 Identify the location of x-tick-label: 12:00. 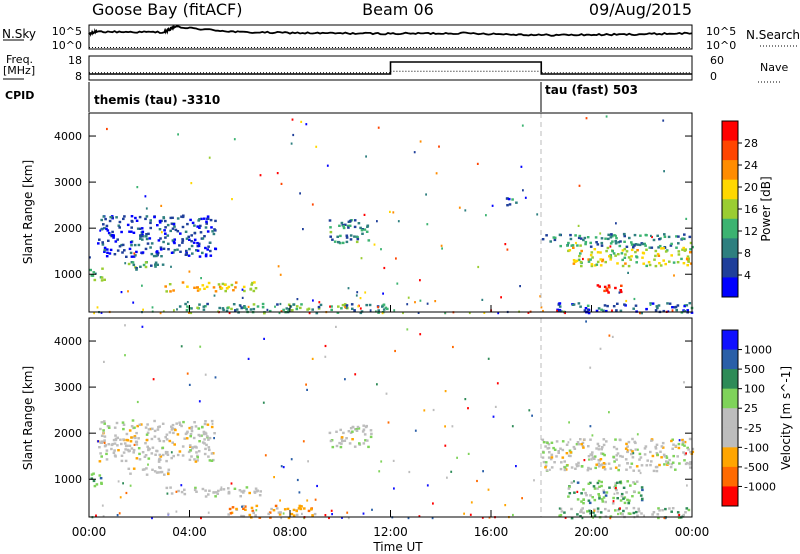
(390, 532).